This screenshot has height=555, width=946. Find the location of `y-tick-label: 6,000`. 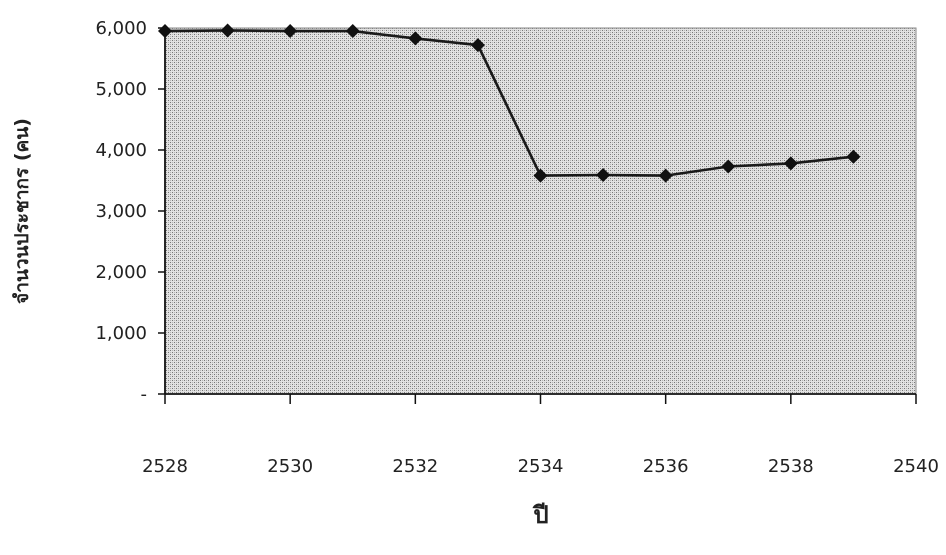

y-tick-label: 6,000 is located at coordinates (121, 28).